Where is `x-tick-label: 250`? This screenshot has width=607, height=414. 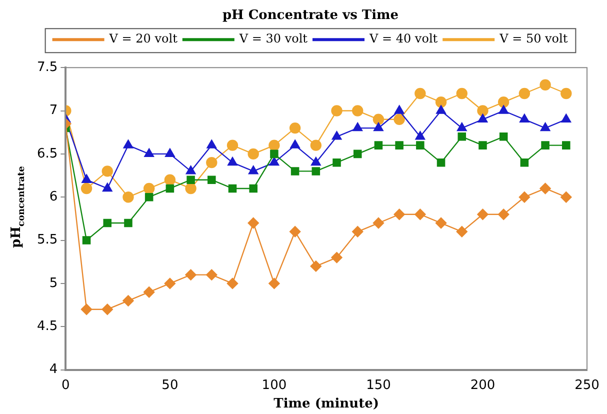
x-tick-label: 250 is located at coordinates (587, 385).